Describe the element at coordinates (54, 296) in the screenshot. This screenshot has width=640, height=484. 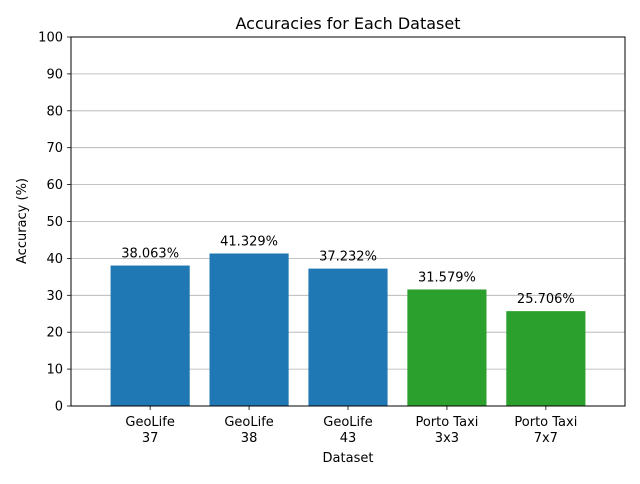
I see `y-tick-label: 30` at that location.